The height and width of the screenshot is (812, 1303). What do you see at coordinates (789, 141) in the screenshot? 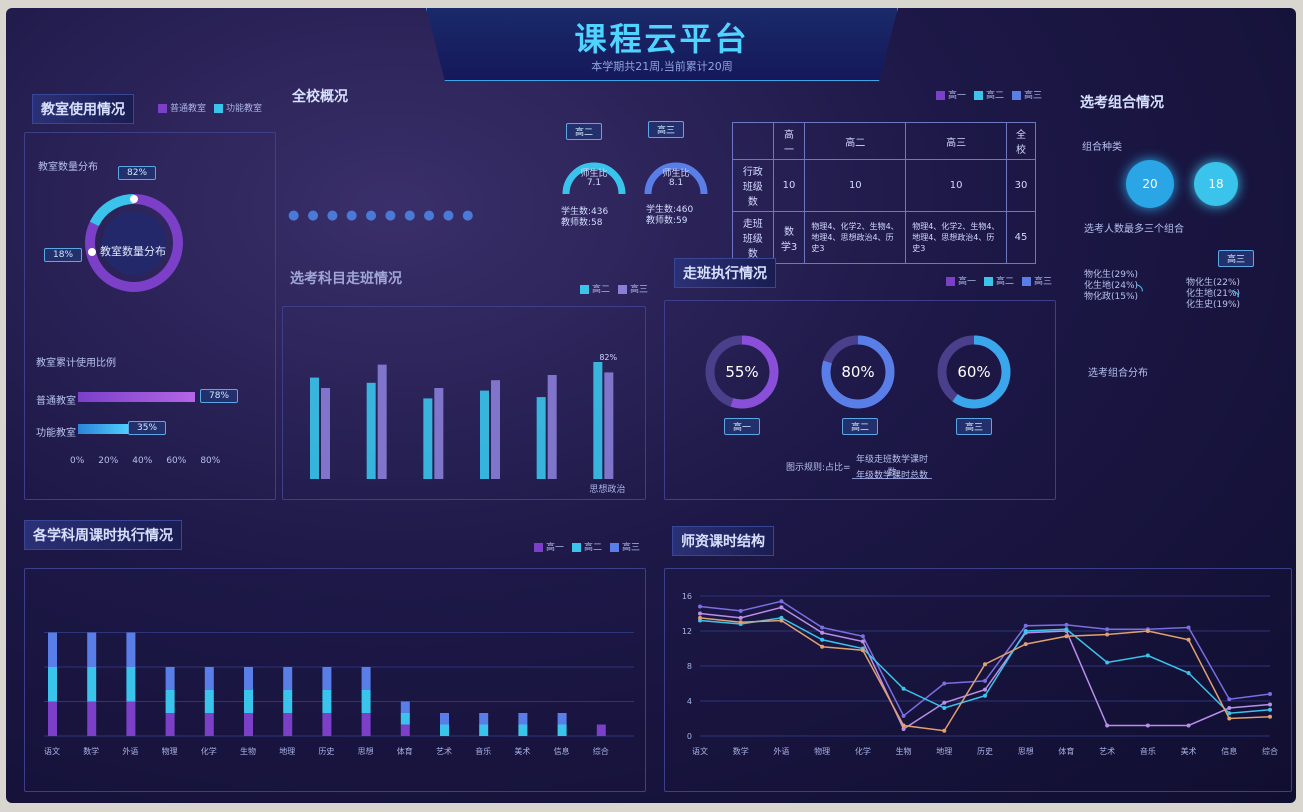
I see `table-header-cell: 高一` at bounding box center [789, 141].